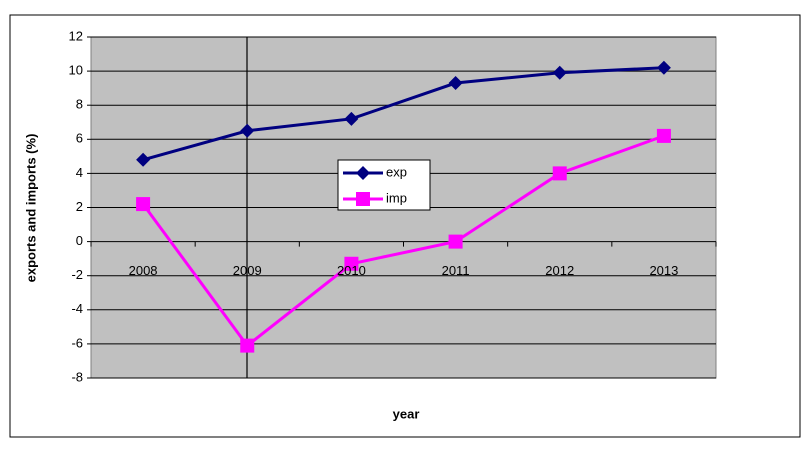 Image resolution: width=812 pixels, height=449 pixels. I want to click on y-tick-label: -8, so click(77, 376).